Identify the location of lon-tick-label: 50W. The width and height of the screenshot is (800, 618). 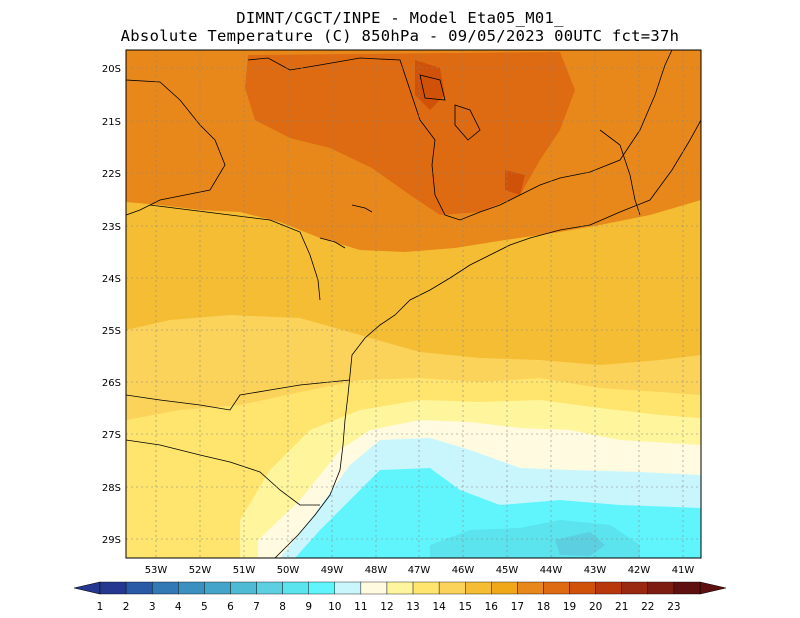
(288, 570).